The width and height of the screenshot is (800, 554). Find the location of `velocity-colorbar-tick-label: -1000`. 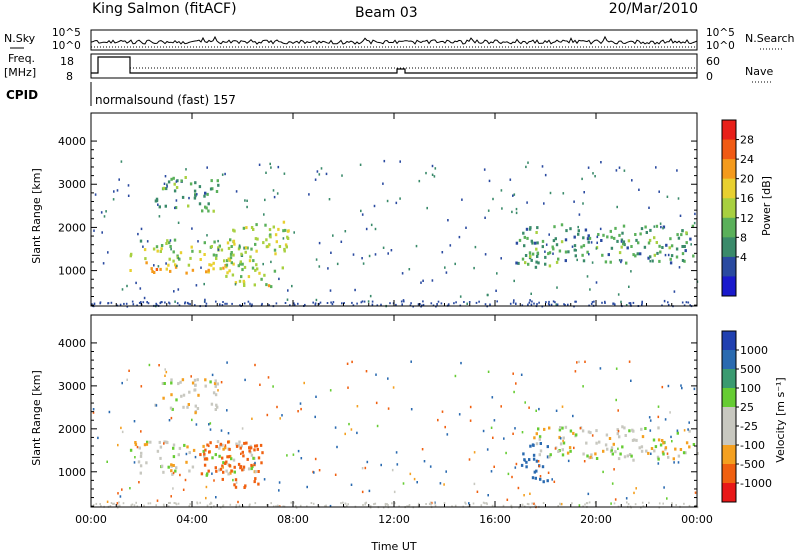

velocity-colorbar-tick-label: -1000 is located at coordinates (756, 483).